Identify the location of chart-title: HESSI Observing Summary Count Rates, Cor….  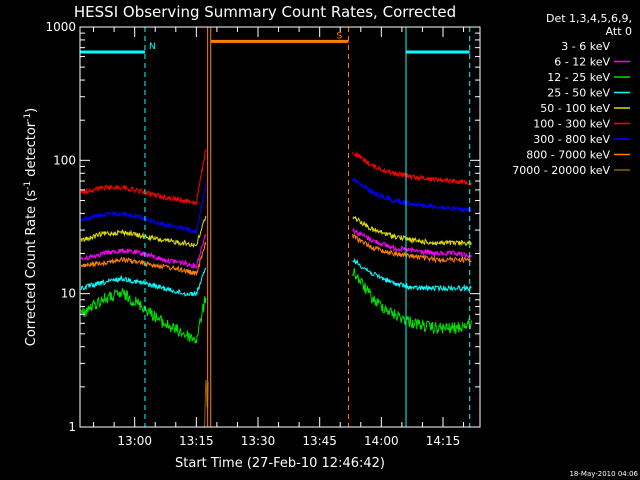
(265, 12).